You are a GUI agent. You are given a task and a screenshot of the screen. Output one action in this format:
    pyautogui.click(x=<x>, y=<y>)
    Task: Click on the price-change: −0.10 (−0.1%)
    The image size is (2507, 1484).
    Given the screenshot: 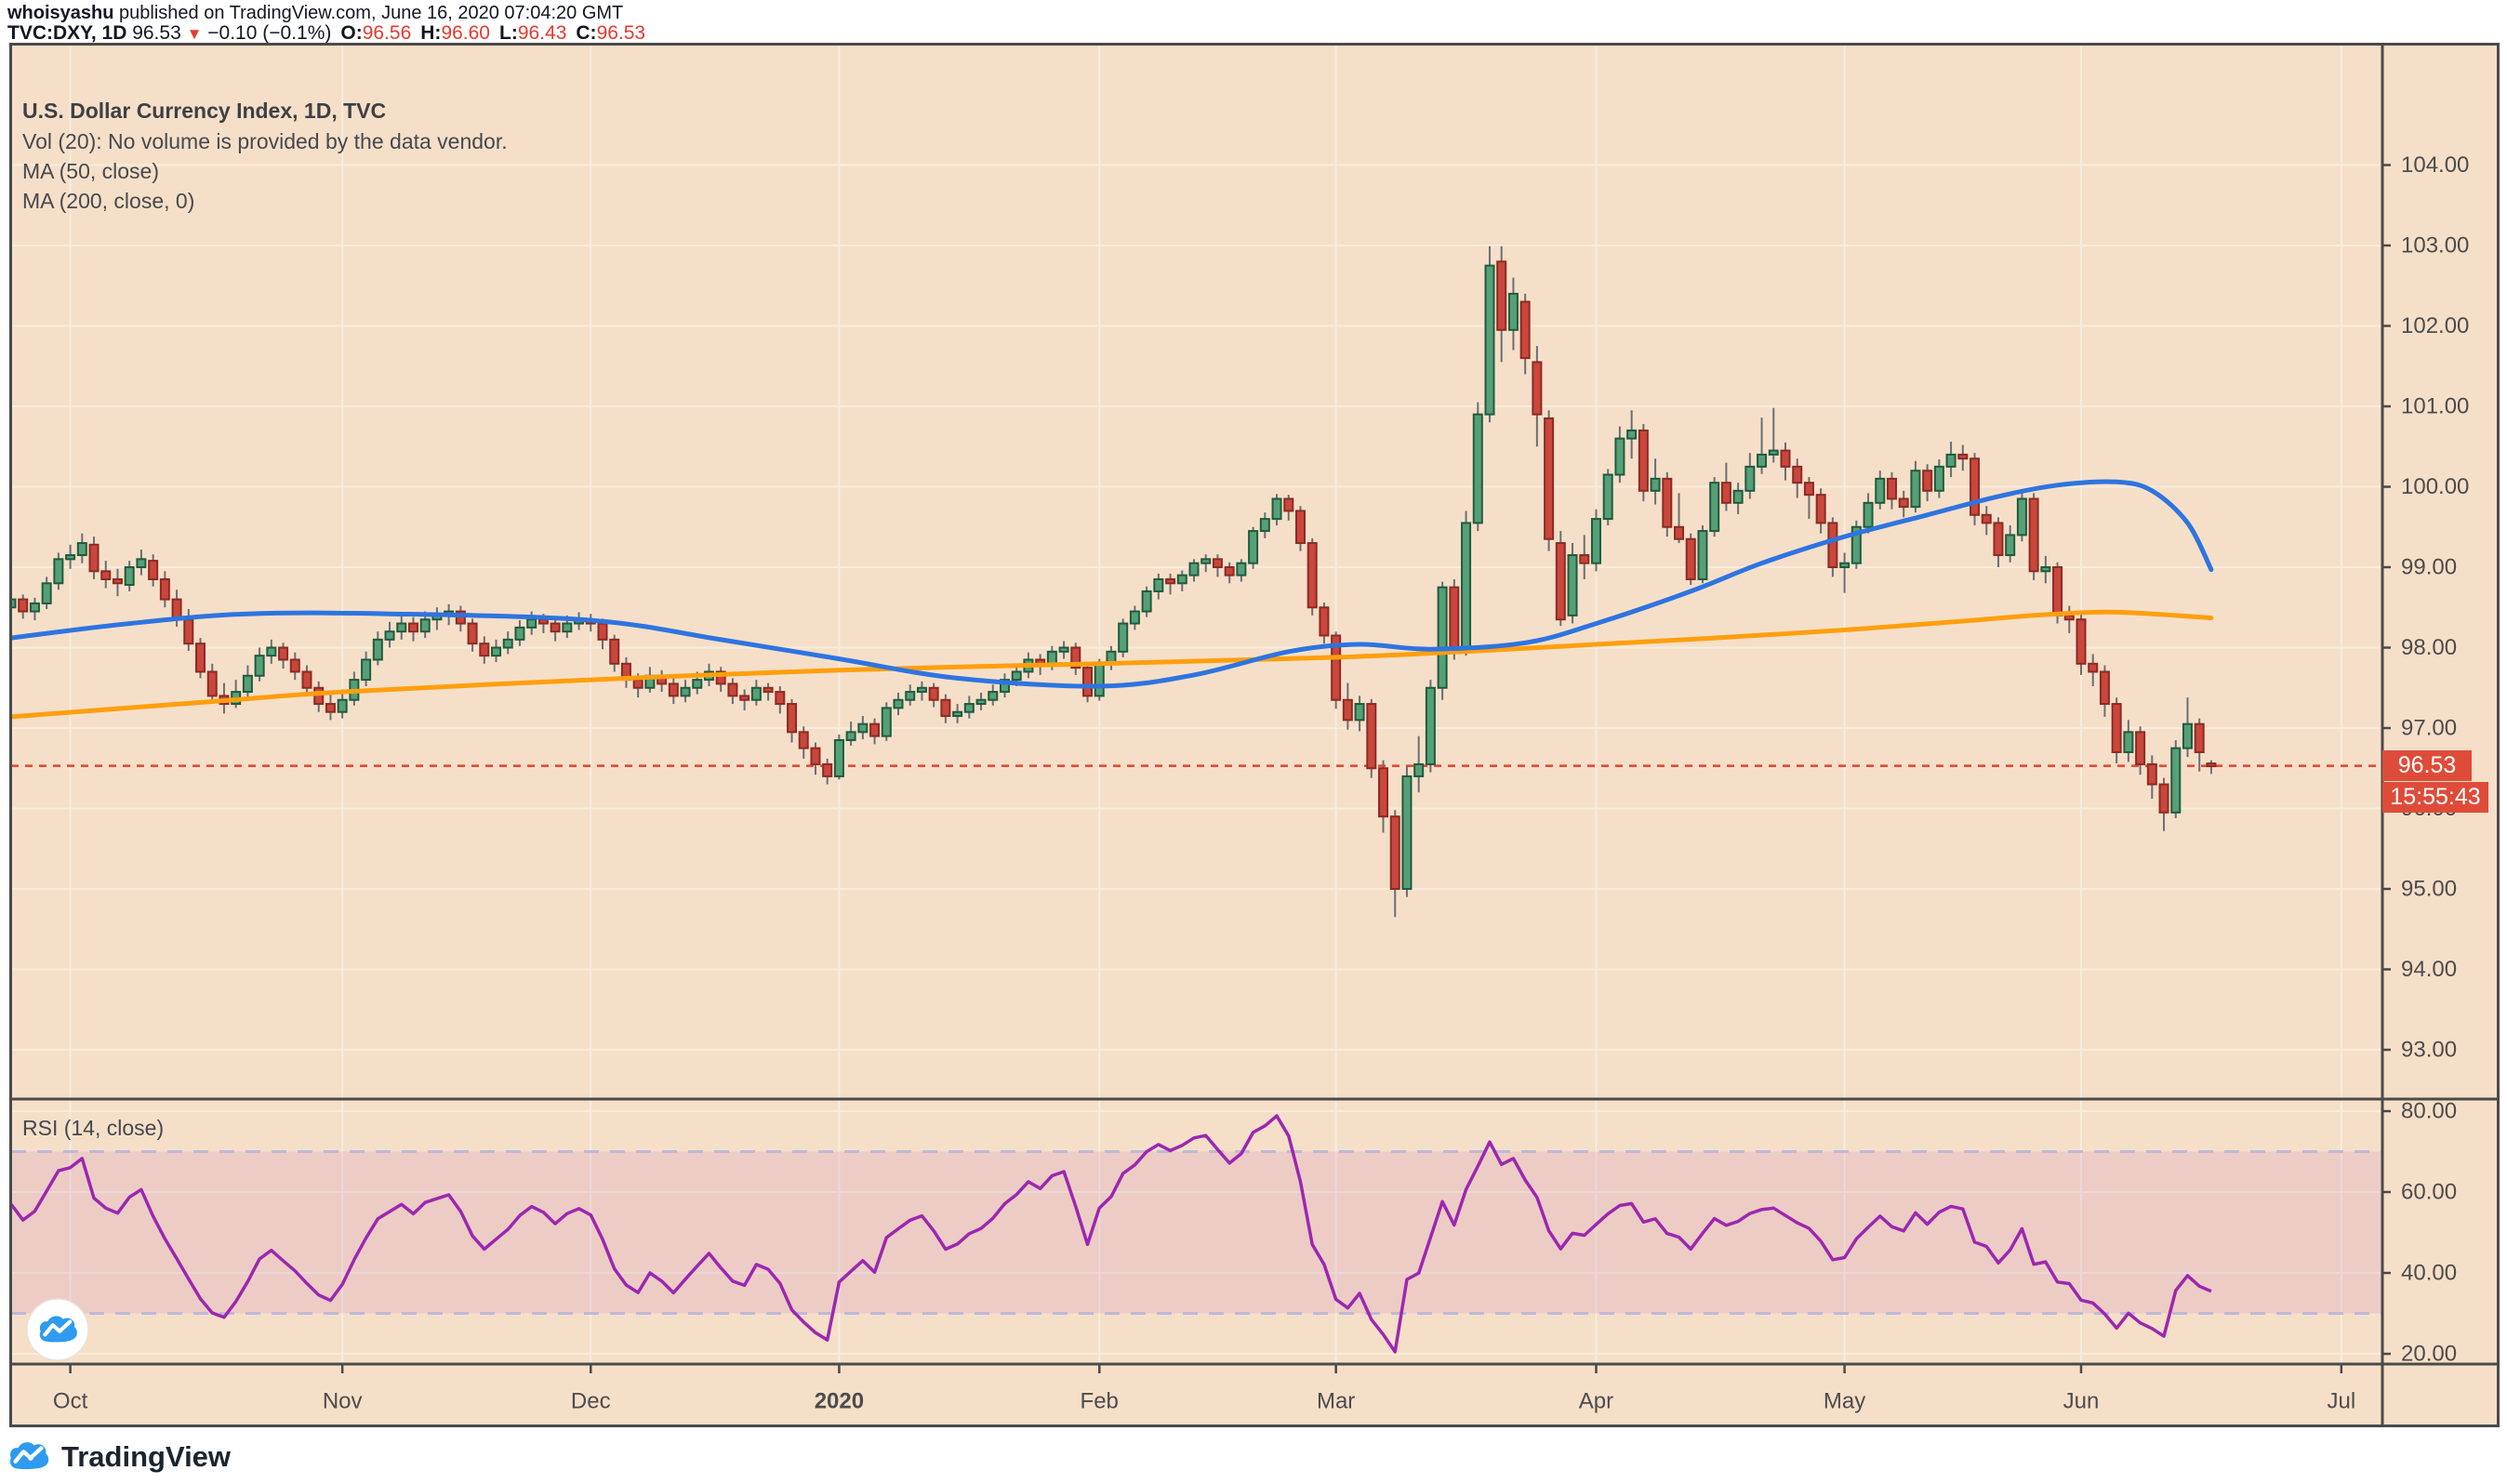 What is the action you would take?
    pyautogui.click(x=269, y=33)
    